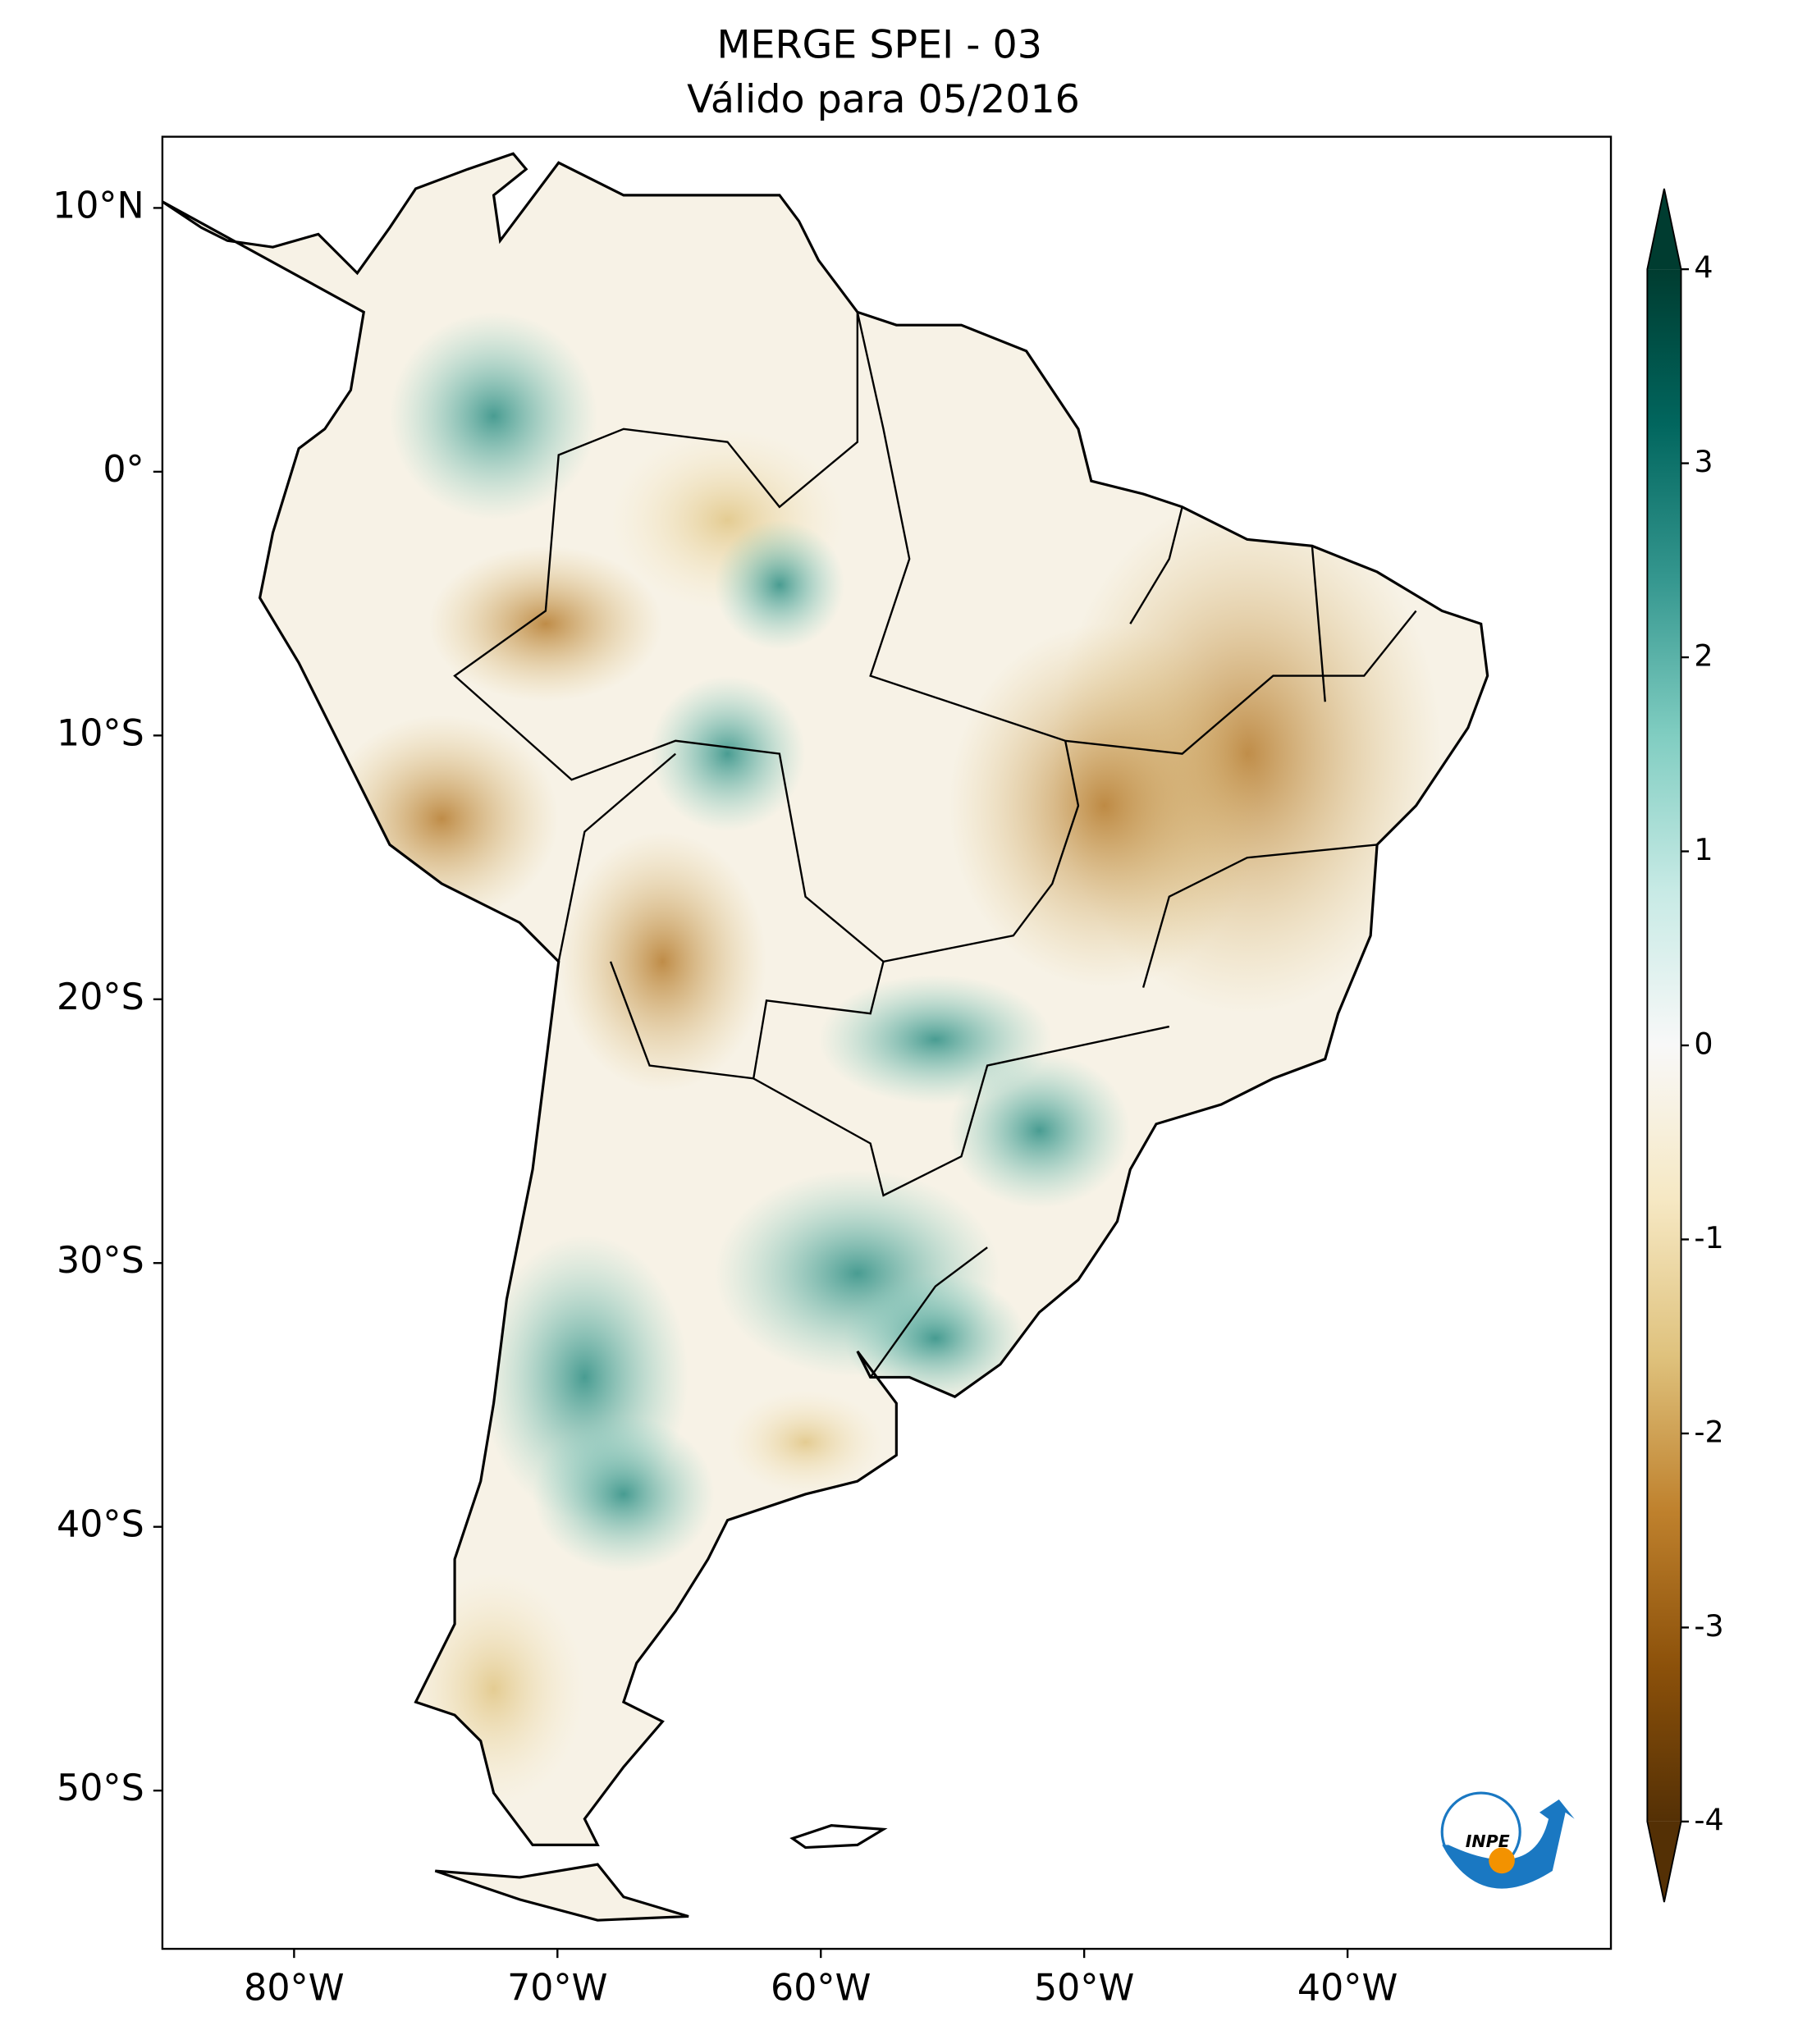 The image size is (1798, 2044). What do you see at coordinates (1708, 1431) in the screenshot?
I see `colorbar-tick-label: -2` at bounding box center [1708, 1431].